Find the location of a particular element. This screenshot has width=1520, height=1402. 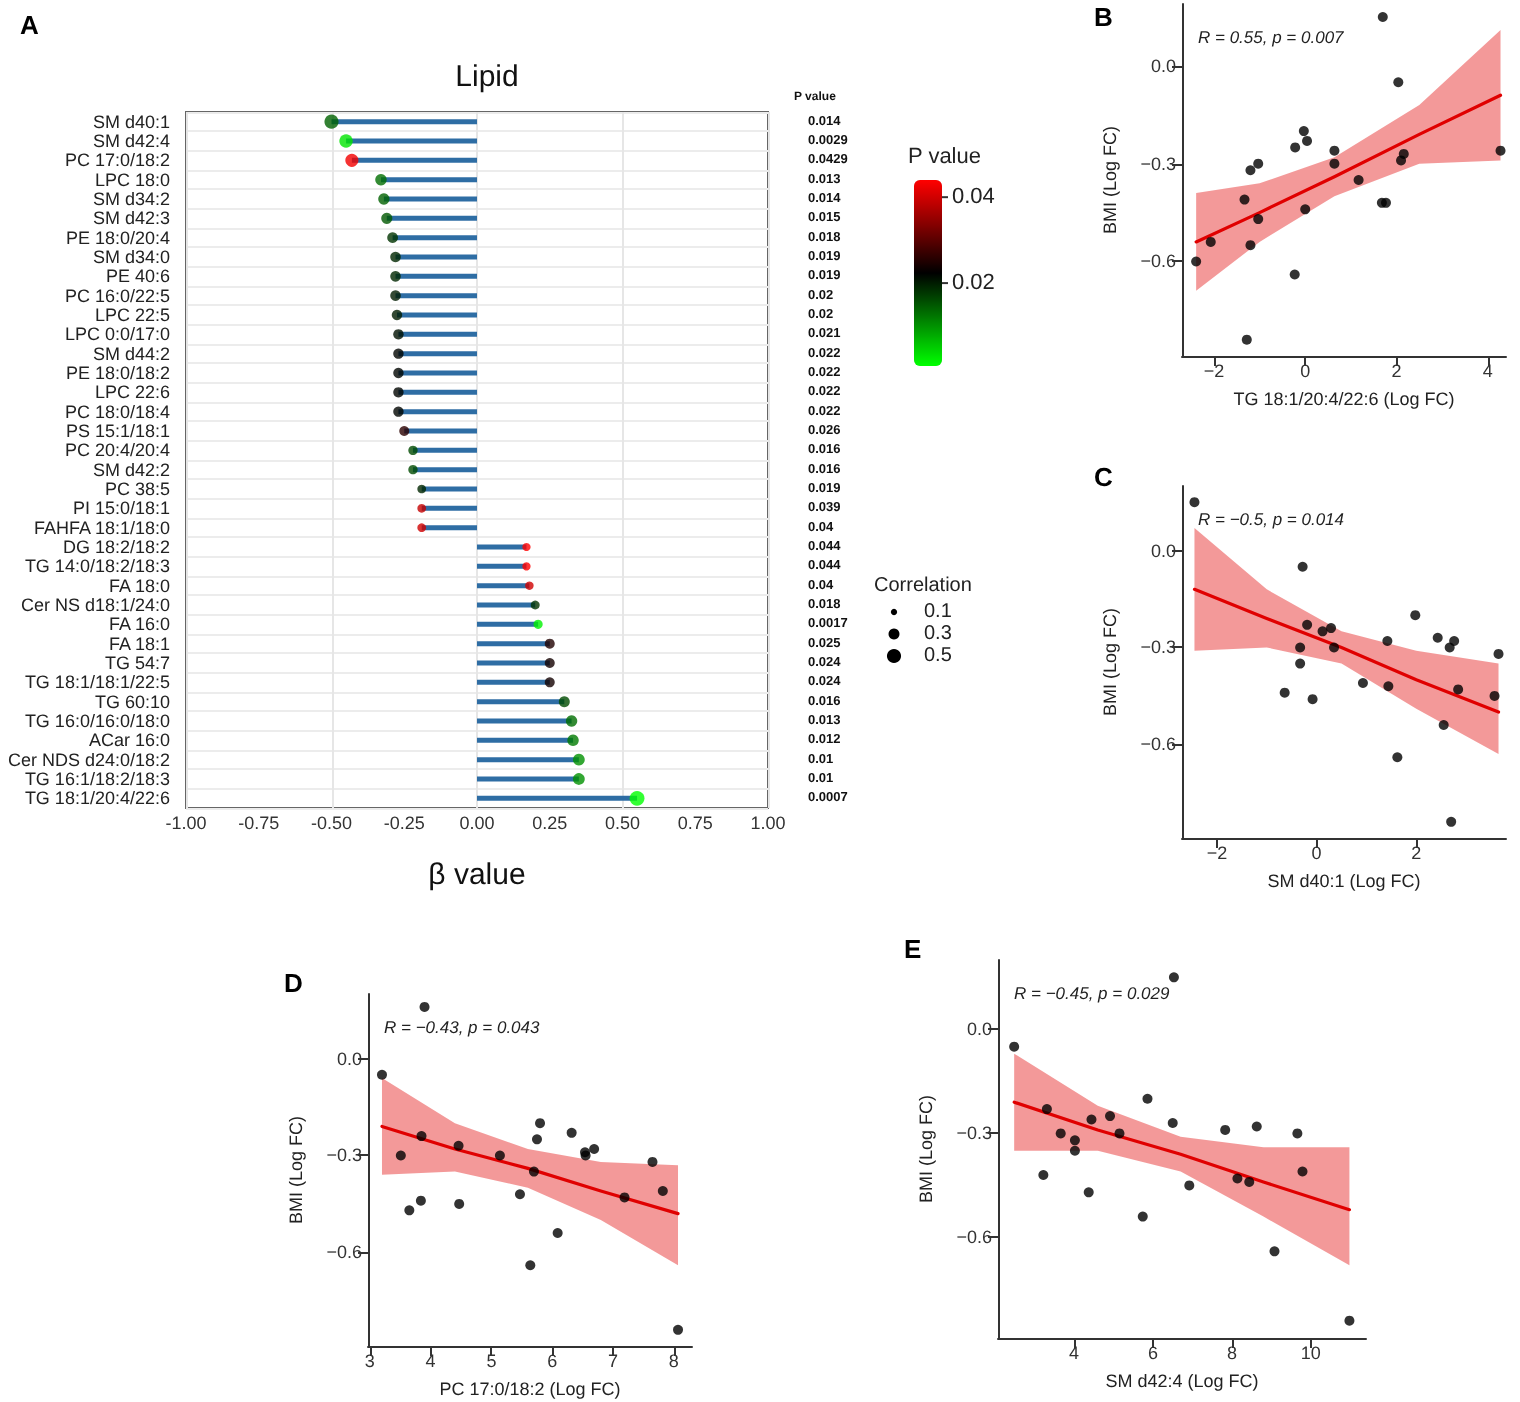

x-tick-label: -0.50 is located at coordinates (331, 823).